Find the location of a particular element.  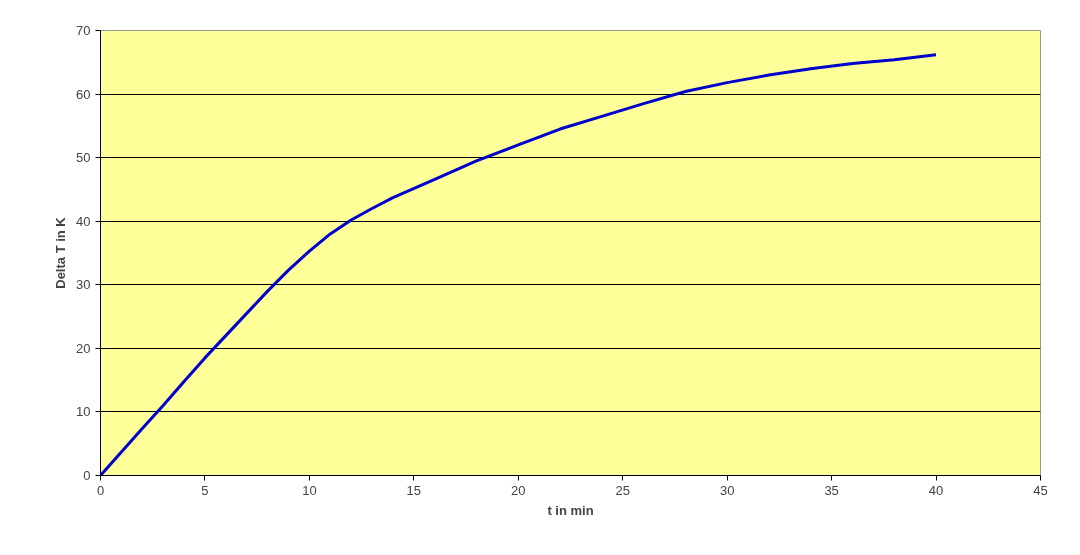

y-tick-label: 0 is located at coordinates (87, 475).